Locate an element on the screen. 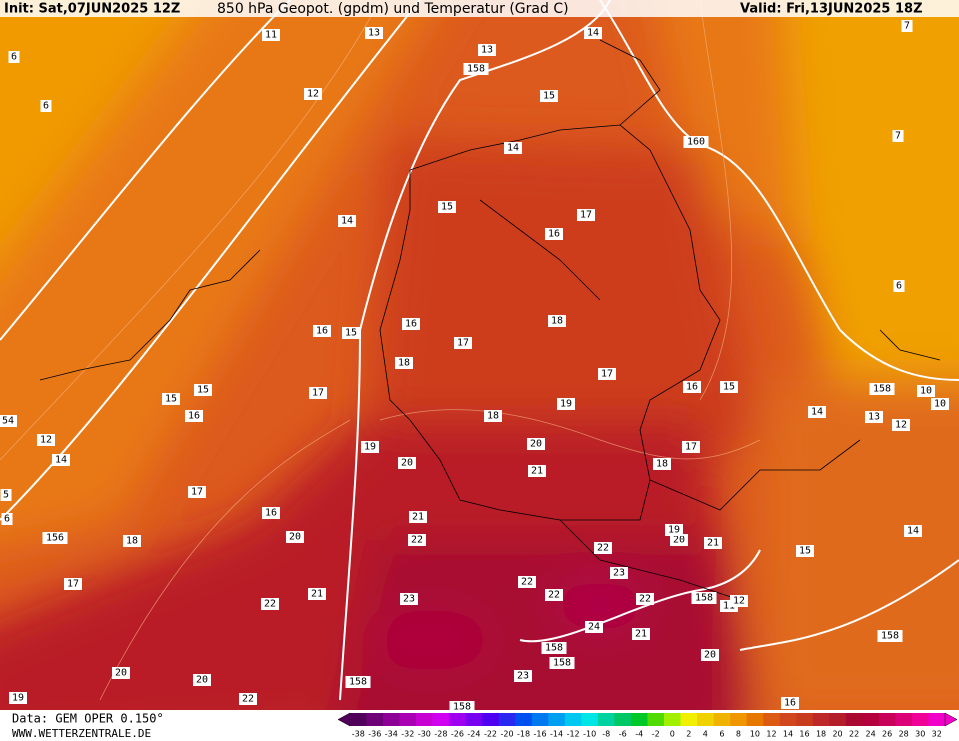 The height and width of the screenshot is (741, 959). contour-label: 11 is located at coordinates (729, 606).